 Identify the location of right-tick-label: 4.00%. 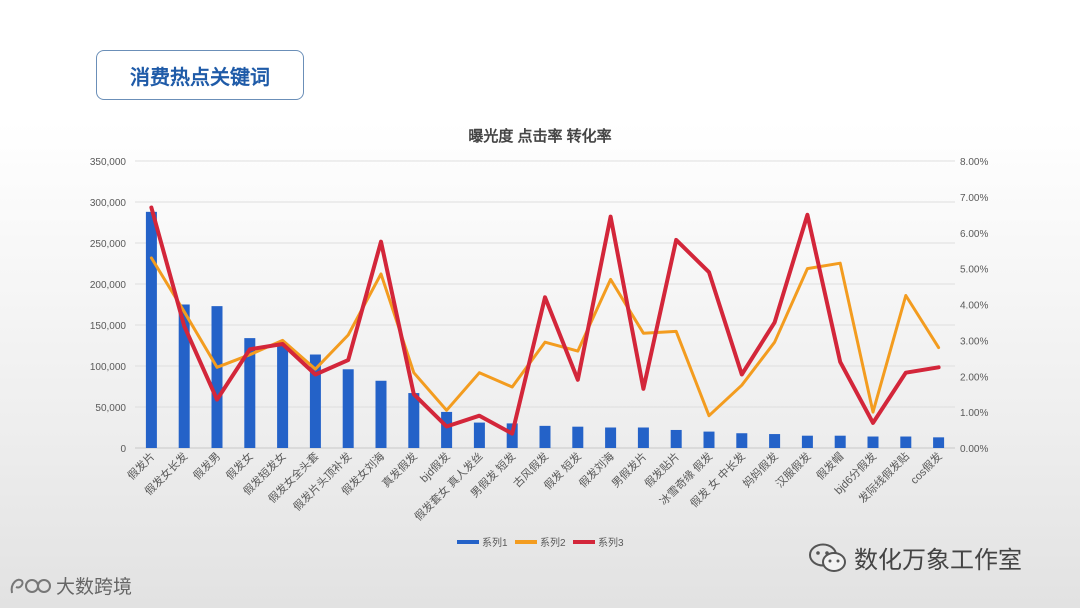
(974, 306).